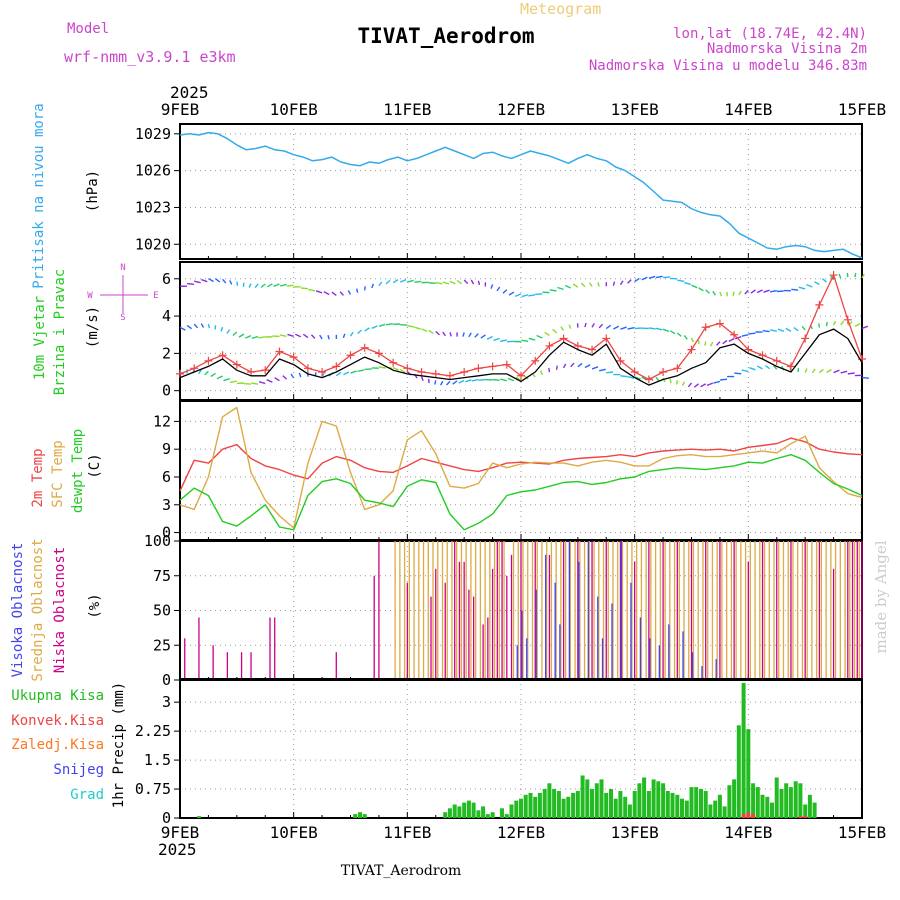 This screenshot has width=900, height=900. Describe the element at coordinates (122, 293) in the screenshot. I see `compass-rose: N S W E` at that location.